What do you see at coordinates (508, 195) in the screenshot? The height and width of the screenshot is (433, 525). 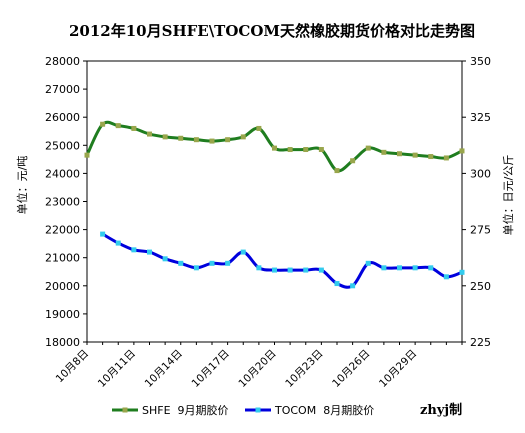 I see `y-axis-right-label: 单位：日元/公斤` at bounding box center [508, 195].